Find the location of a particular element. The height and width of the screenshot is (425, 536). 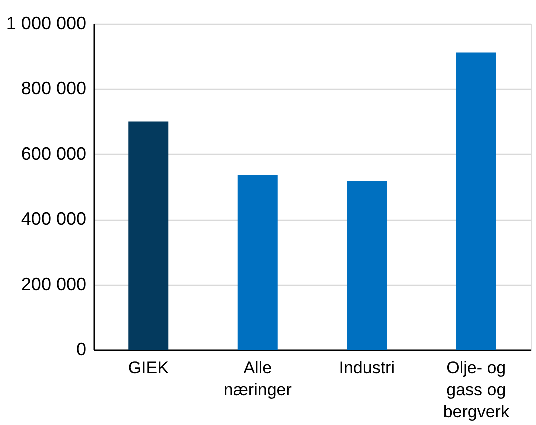

x-tick-label: GIEK is located at coordinates (149, 368).